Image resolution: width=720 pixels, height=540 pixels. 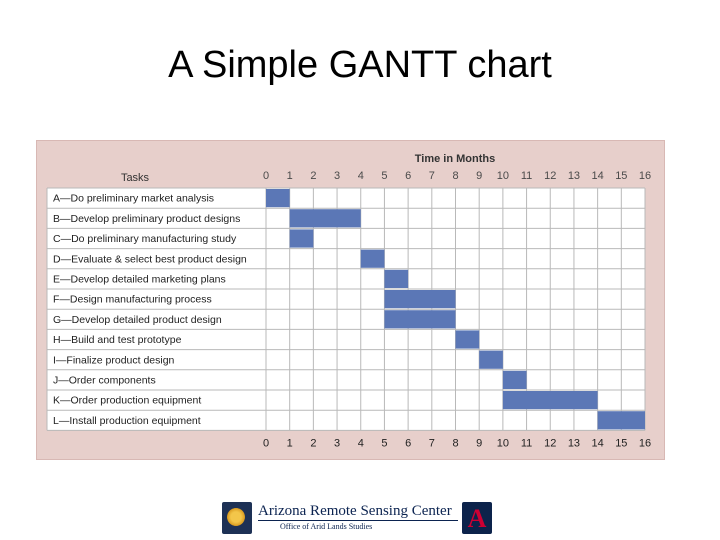 What do you see at coordinates (550, 176) in the screenshot?
I see `x-tick-label-top: 12` at bounding box center [550, 176].